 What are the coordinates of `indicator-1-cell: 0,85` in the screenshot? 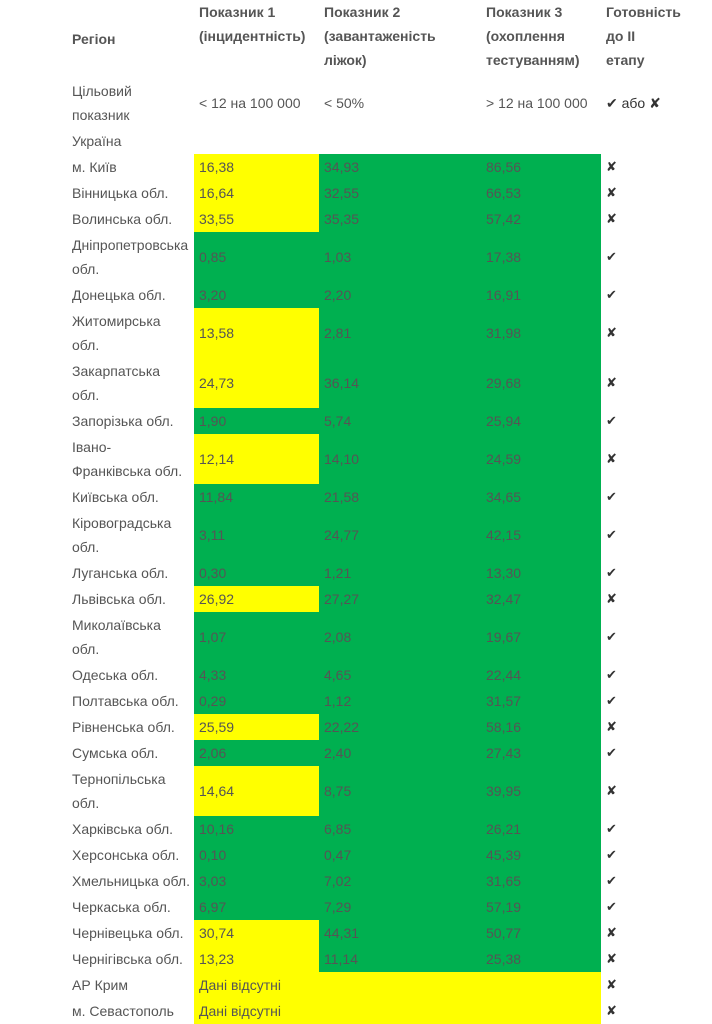 It's located at (256, 257).